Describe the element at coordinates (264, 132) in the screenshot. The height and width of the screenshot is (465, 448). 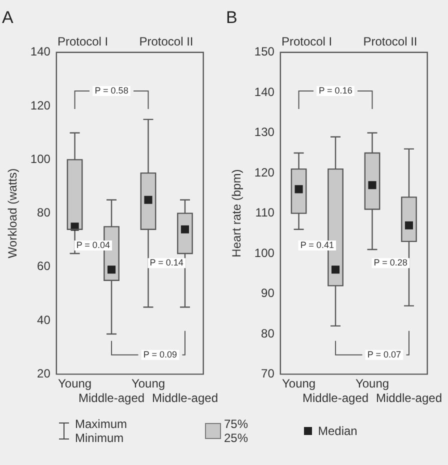
I see `y-tick-label: 130` at that location.